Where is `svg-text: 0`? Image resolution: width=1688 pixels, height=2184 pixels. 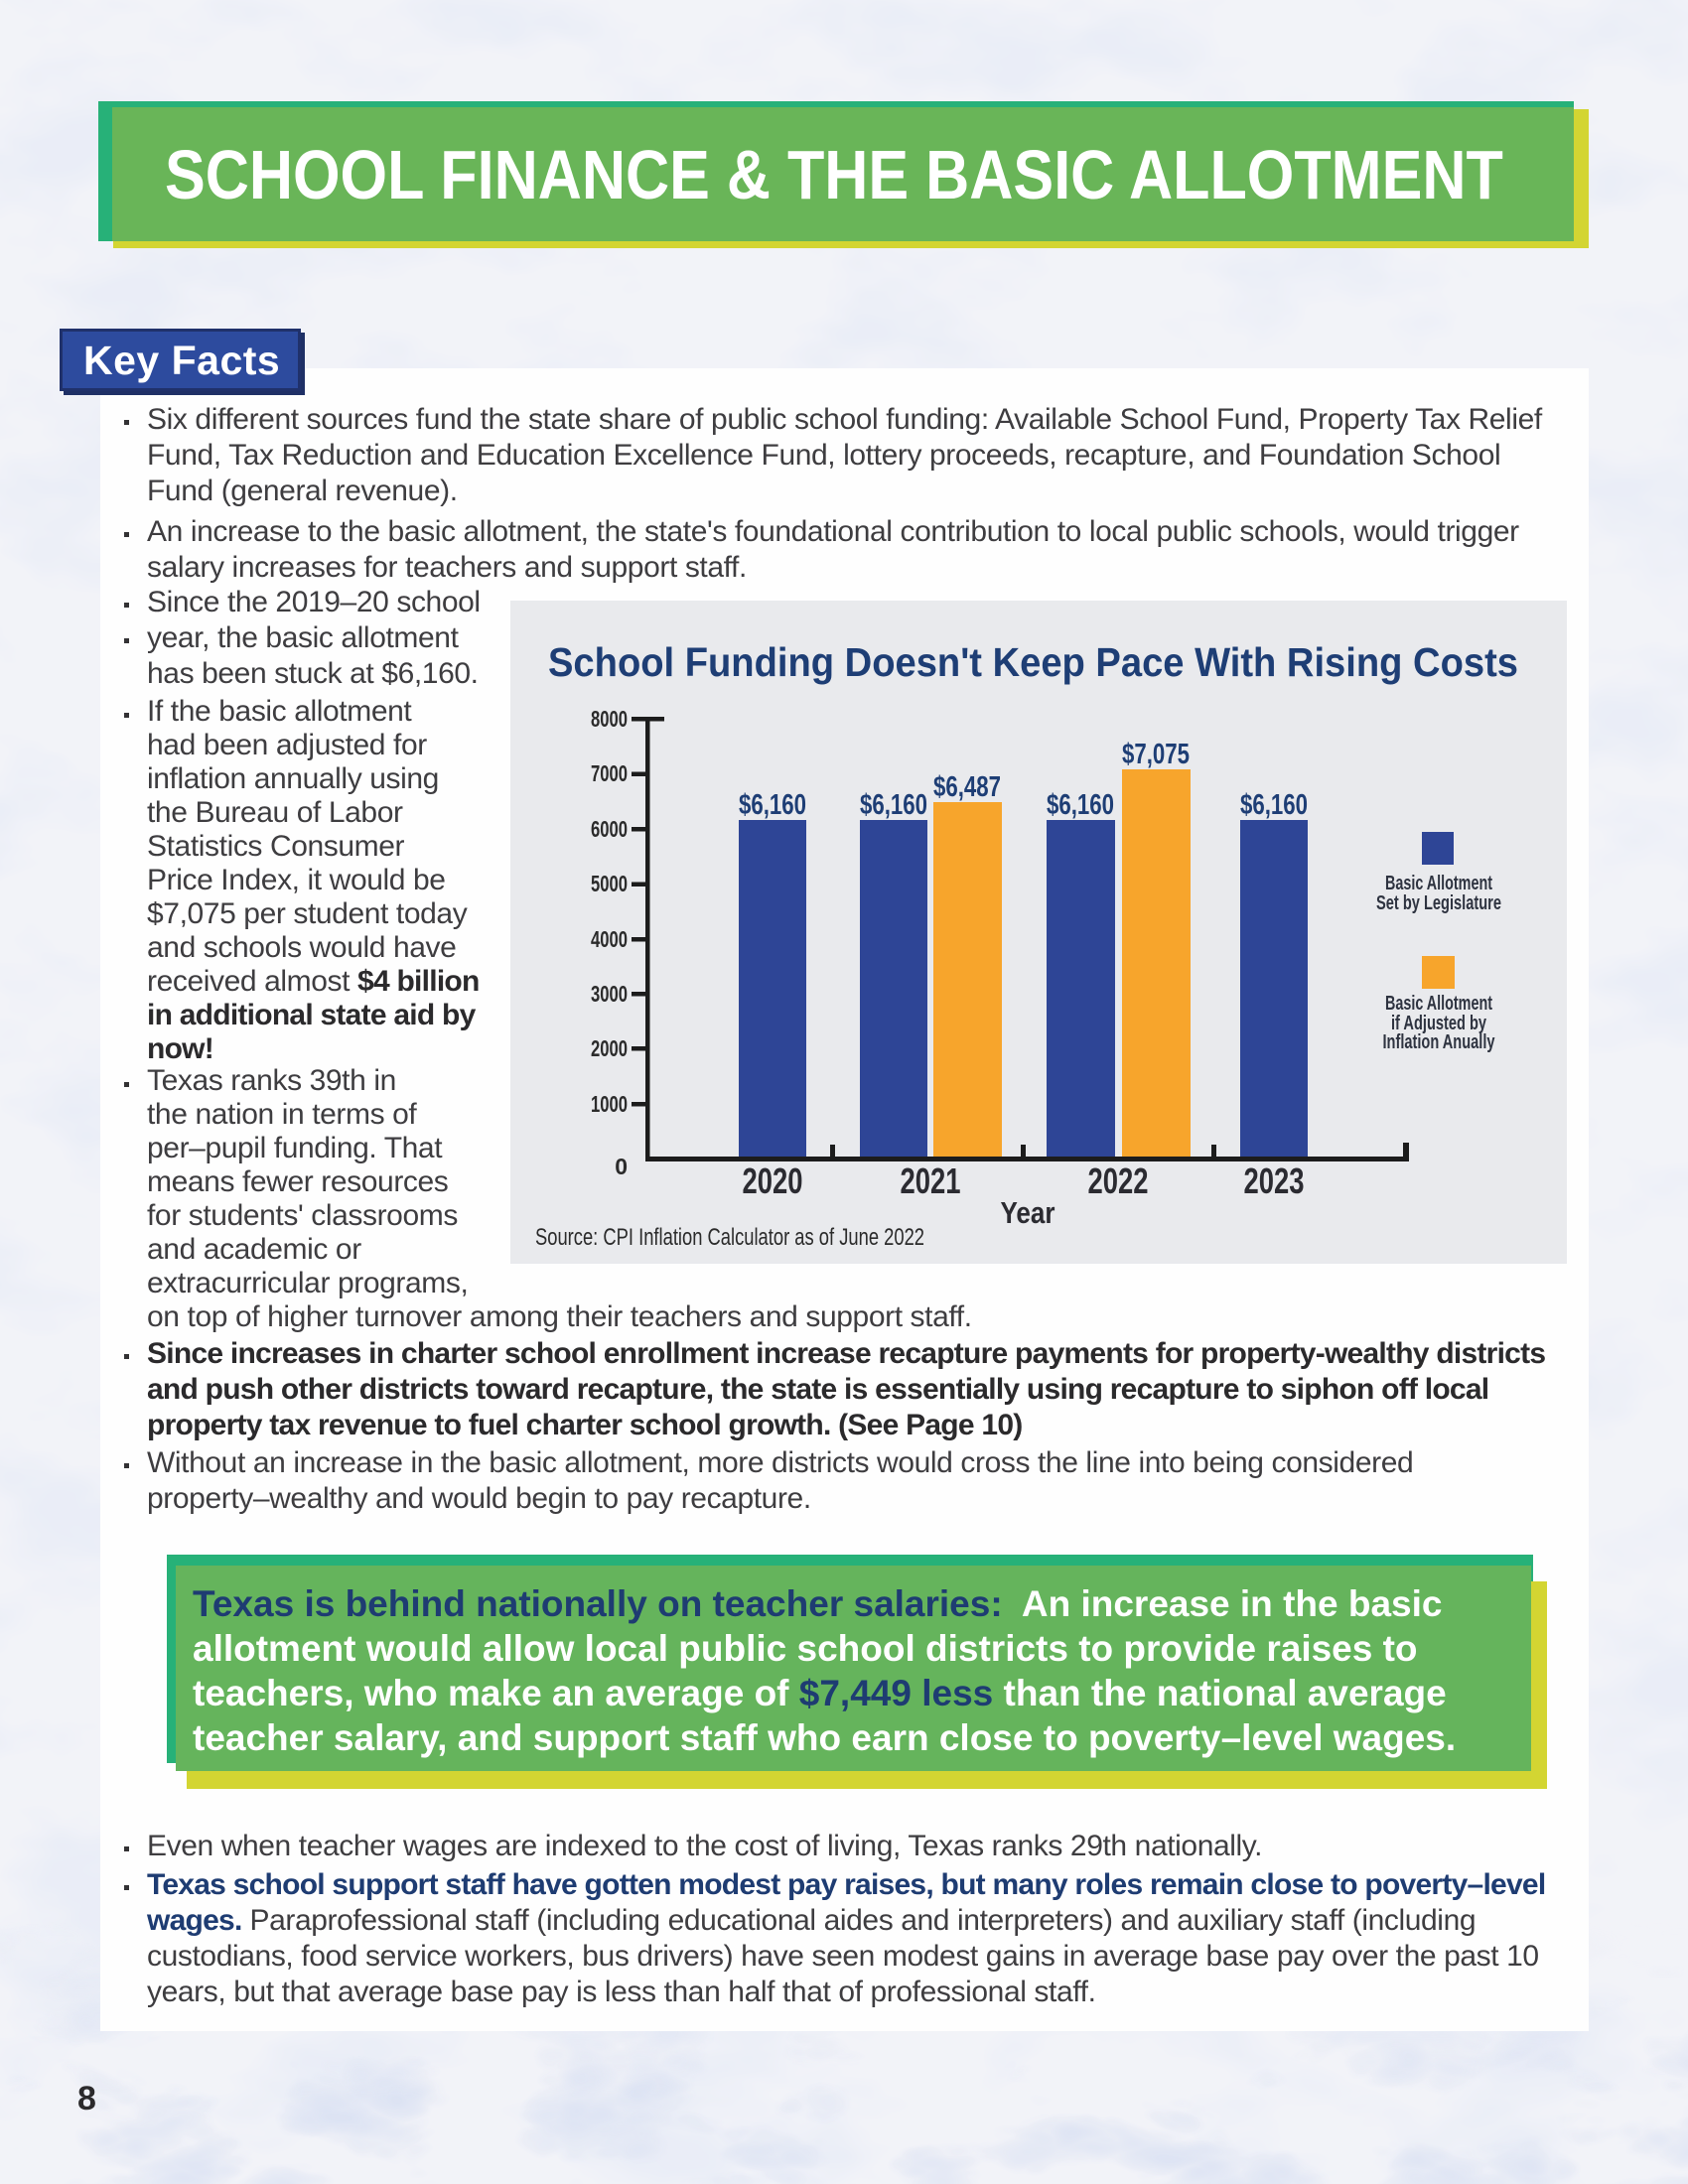
svg-text: 0 is located at coordinates (621, 1166).